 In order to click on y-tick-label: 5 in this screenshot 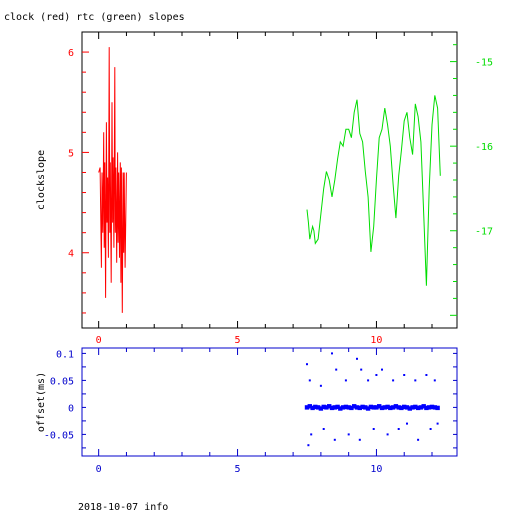, I will do `click(71, 153)`.